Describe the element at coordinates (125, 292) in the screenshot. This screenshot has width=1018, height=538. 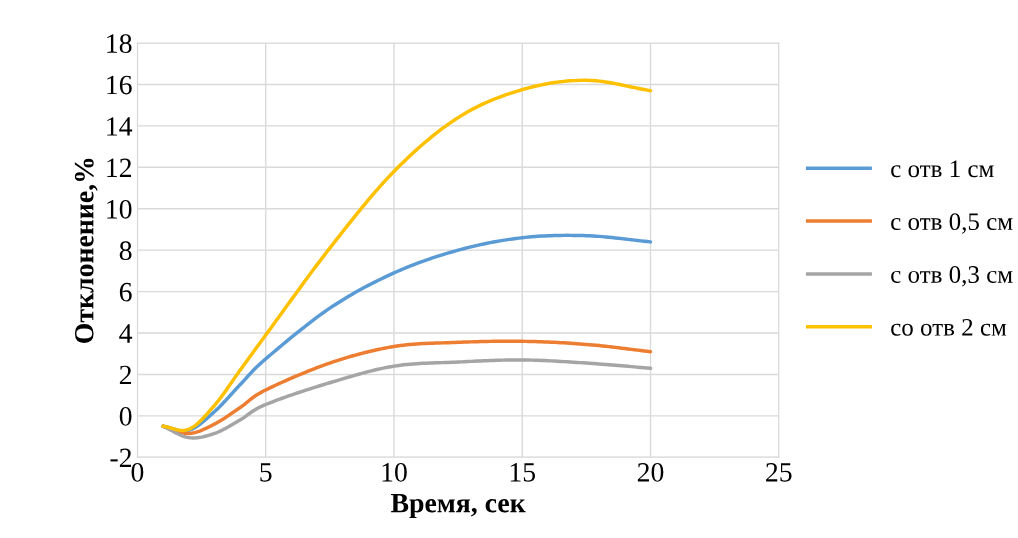
I see `y-tick-label: 6` at that location.